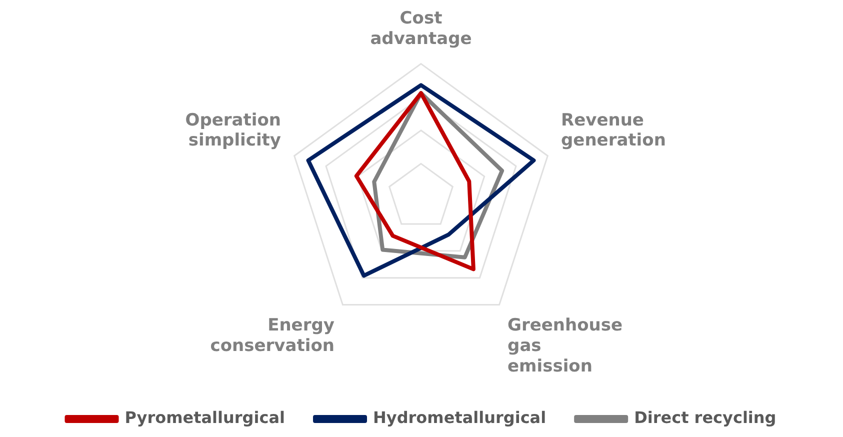  I want to click on spoke-label: Energy conservation, so click(272, 336).